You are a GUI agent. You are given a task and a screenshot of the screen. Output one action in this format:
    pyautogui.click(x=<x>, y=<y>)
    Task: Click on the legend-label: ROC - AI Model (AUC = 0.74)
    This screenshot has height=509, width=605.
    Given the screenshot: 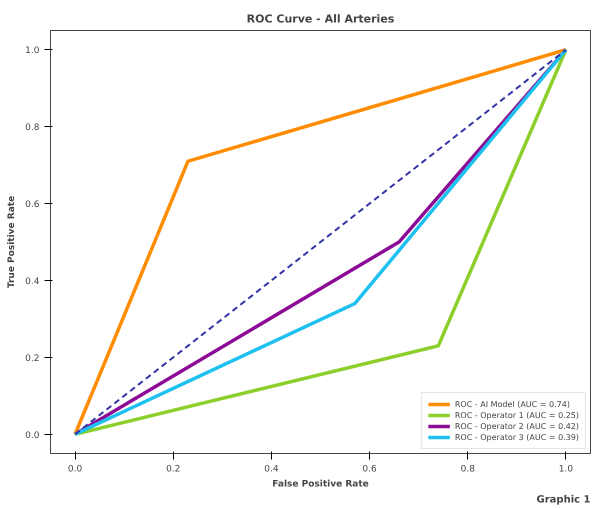 What is the action you would take?
    pyautogui.click(x=512, y=404)
    